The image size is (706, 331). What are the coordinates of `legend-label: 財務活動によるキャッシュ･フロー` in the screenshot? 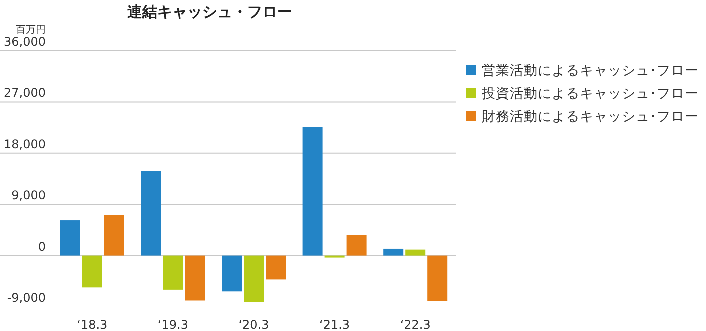 It's located at (590, 117).